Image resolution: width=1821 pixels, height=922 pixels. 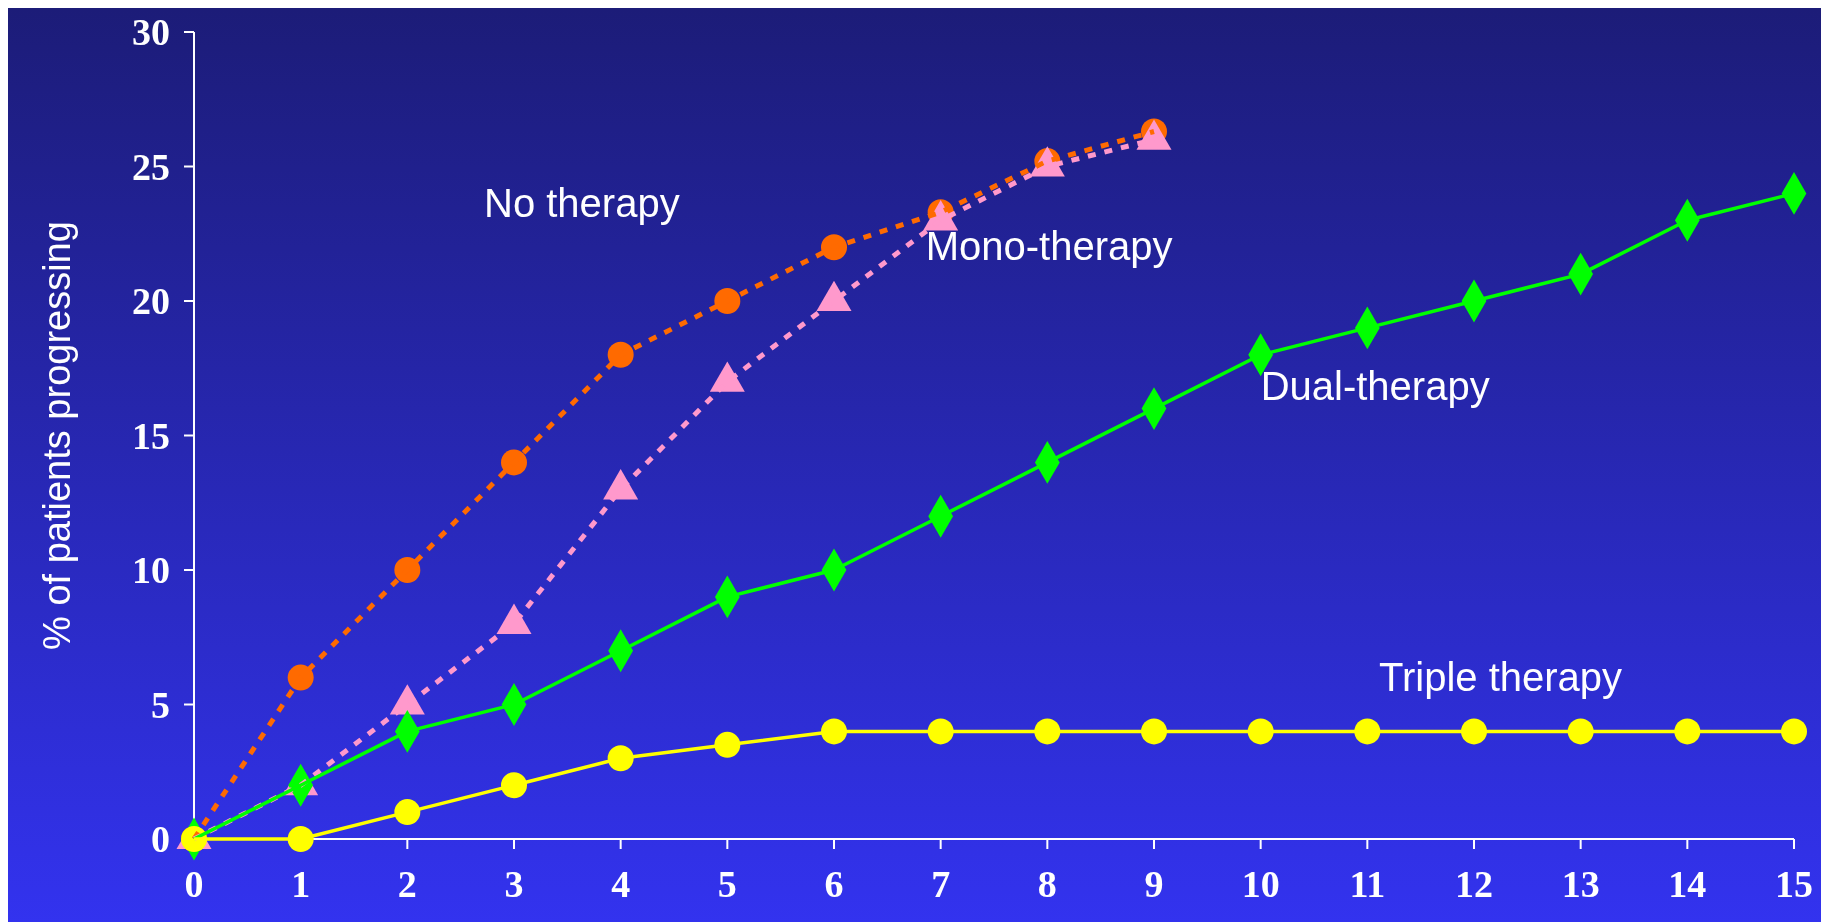 I want to click on x-tick-label: 13, so click(x=1580, y=884).